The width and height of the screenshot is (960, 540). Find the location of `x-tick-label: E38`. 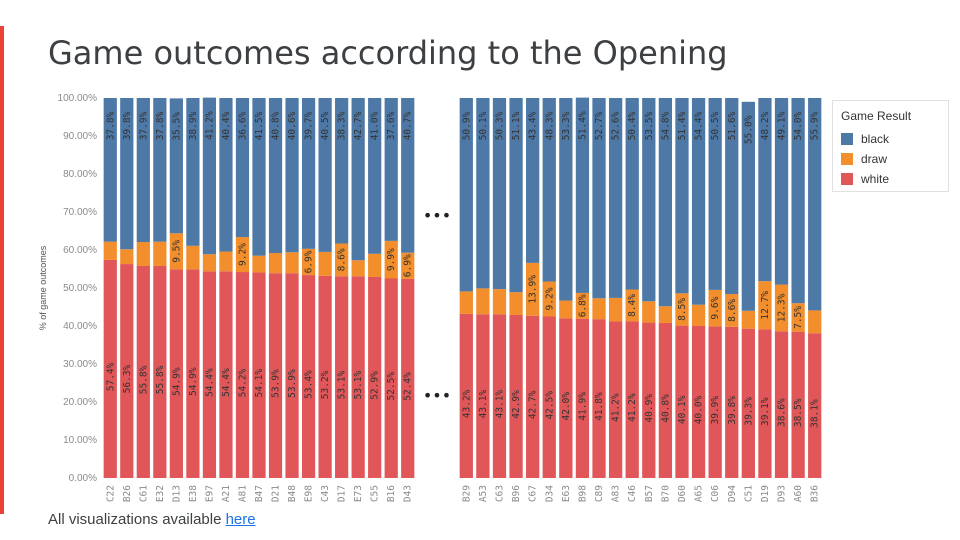

x-tick-label: E38 is located at coordinates (193, 493).